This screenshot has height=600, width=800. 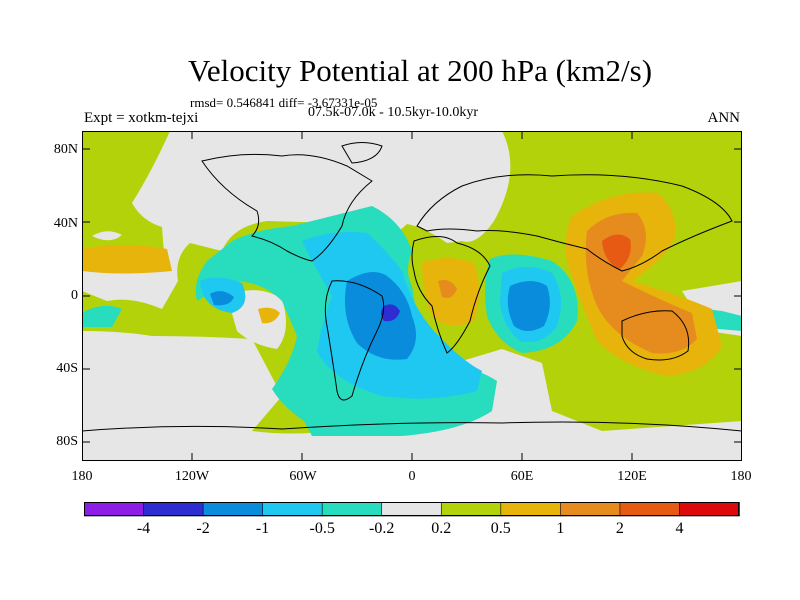 I want to click on africa-outline, so click(x=451, y=295).